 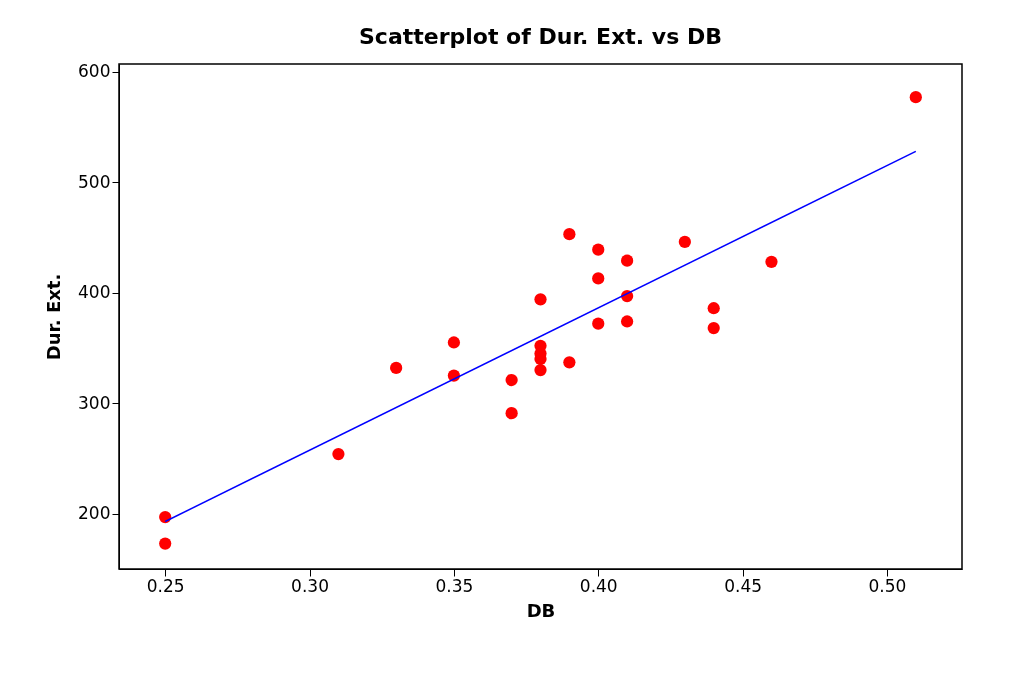 I want to click on x-axis-title: DB, so click(x=541, y=610).